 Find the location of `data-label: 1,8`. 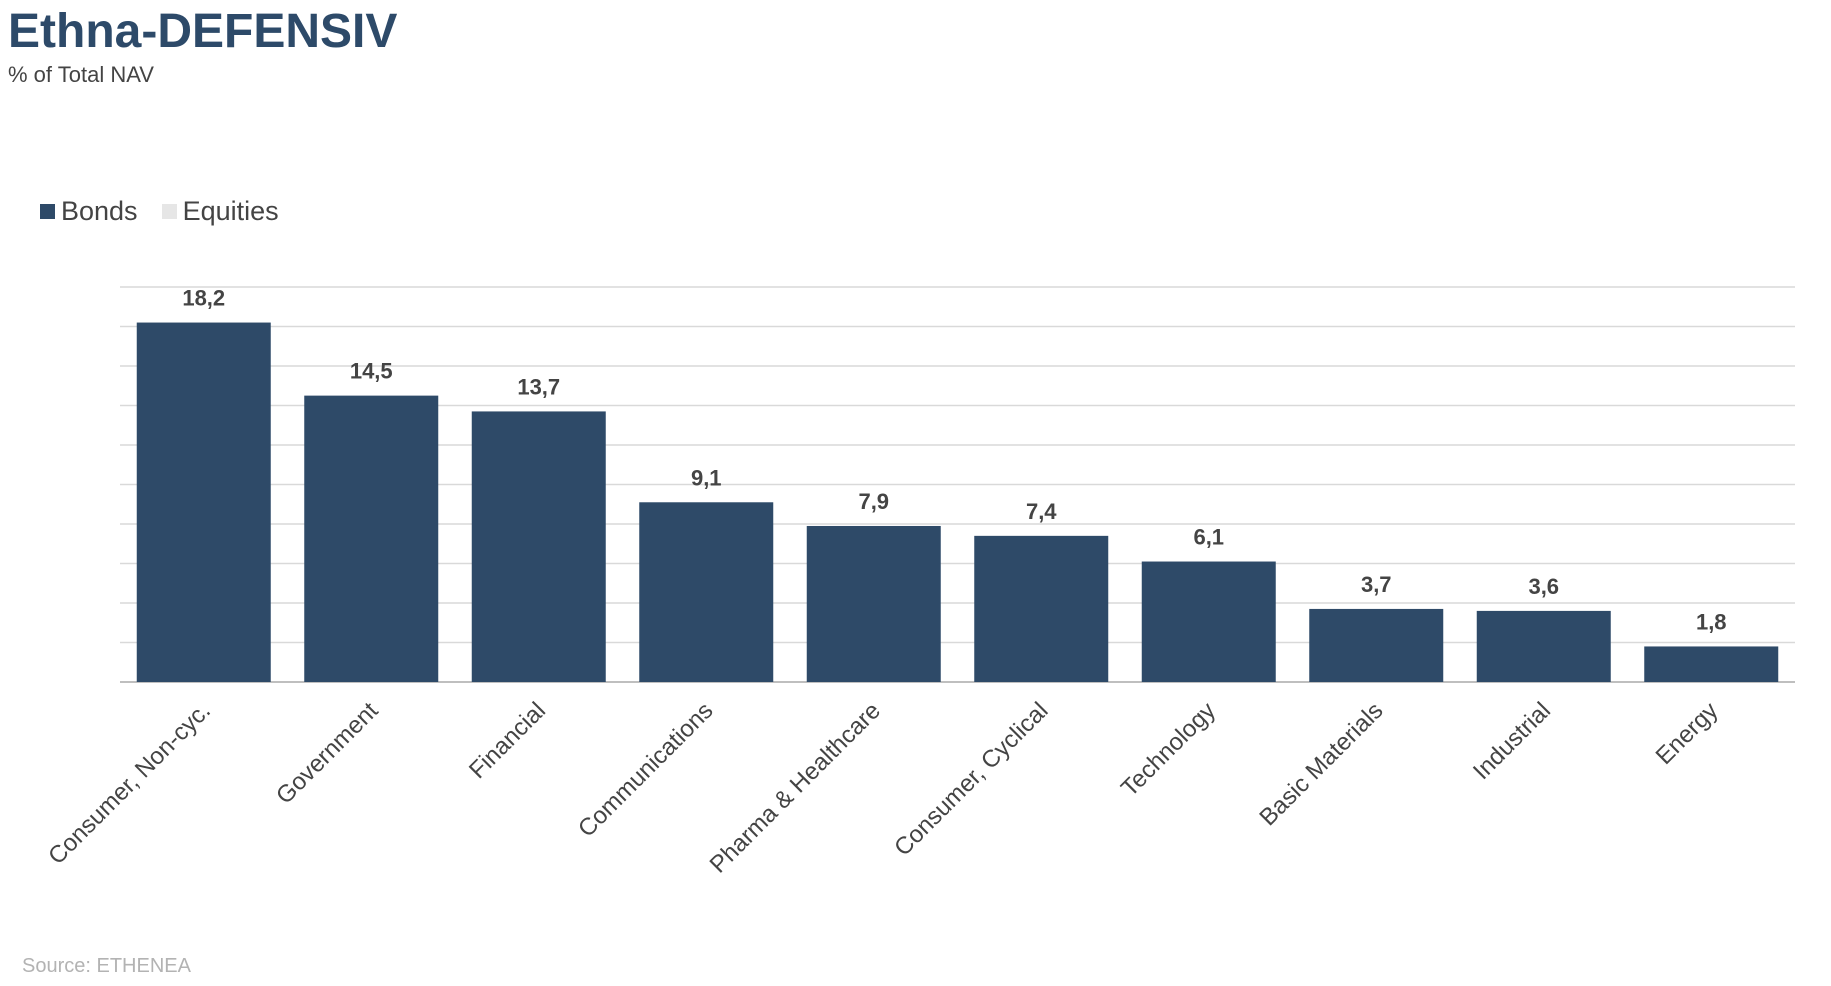

data-label: 1,8 is located at coordinates (1711, 621).